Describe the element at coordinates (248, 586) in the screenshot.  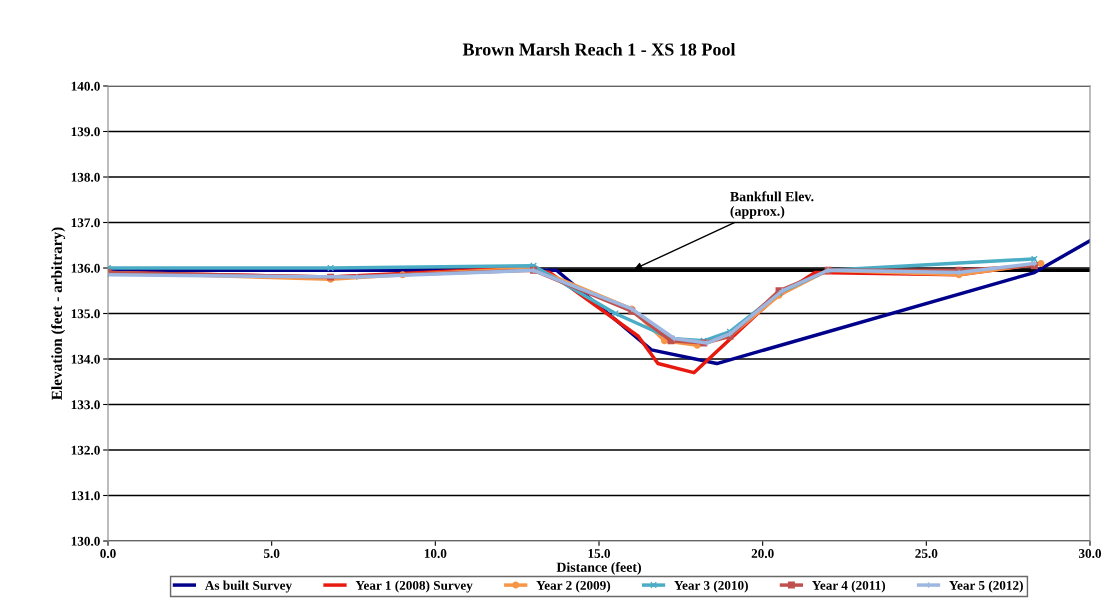
I see `legend-label: As built Survey` at that location.